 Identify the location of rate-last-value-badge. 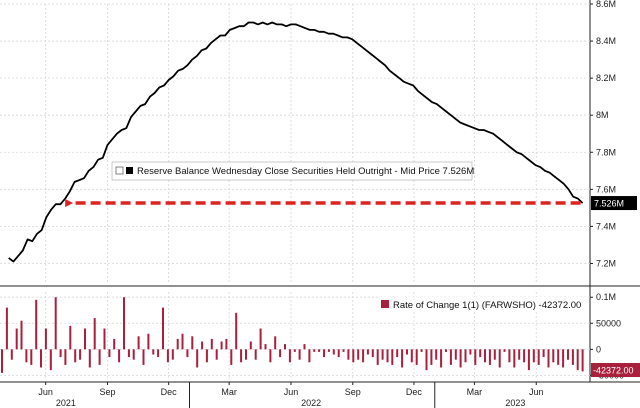
(615, 370).